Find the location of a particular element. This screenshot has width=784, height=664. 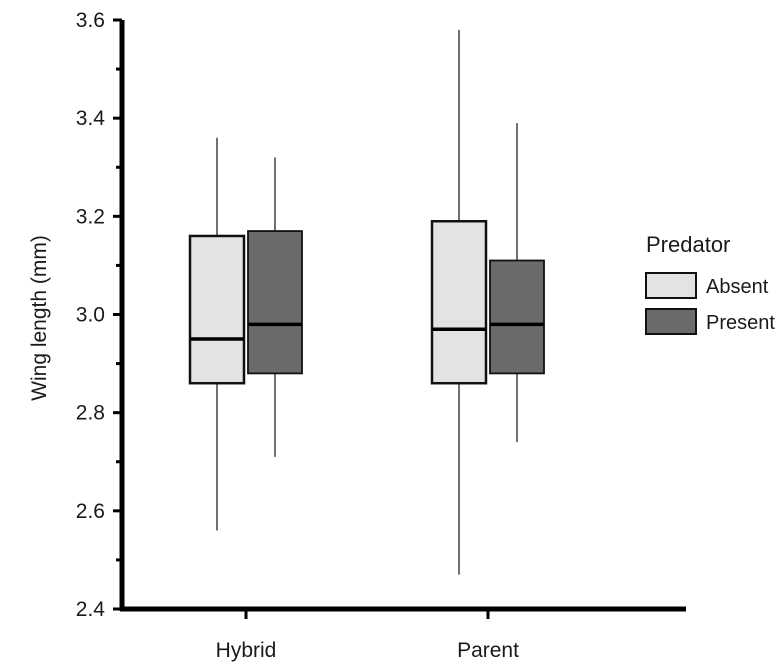

y-tick-label: 3.2 is located at coordinates (90, 216).